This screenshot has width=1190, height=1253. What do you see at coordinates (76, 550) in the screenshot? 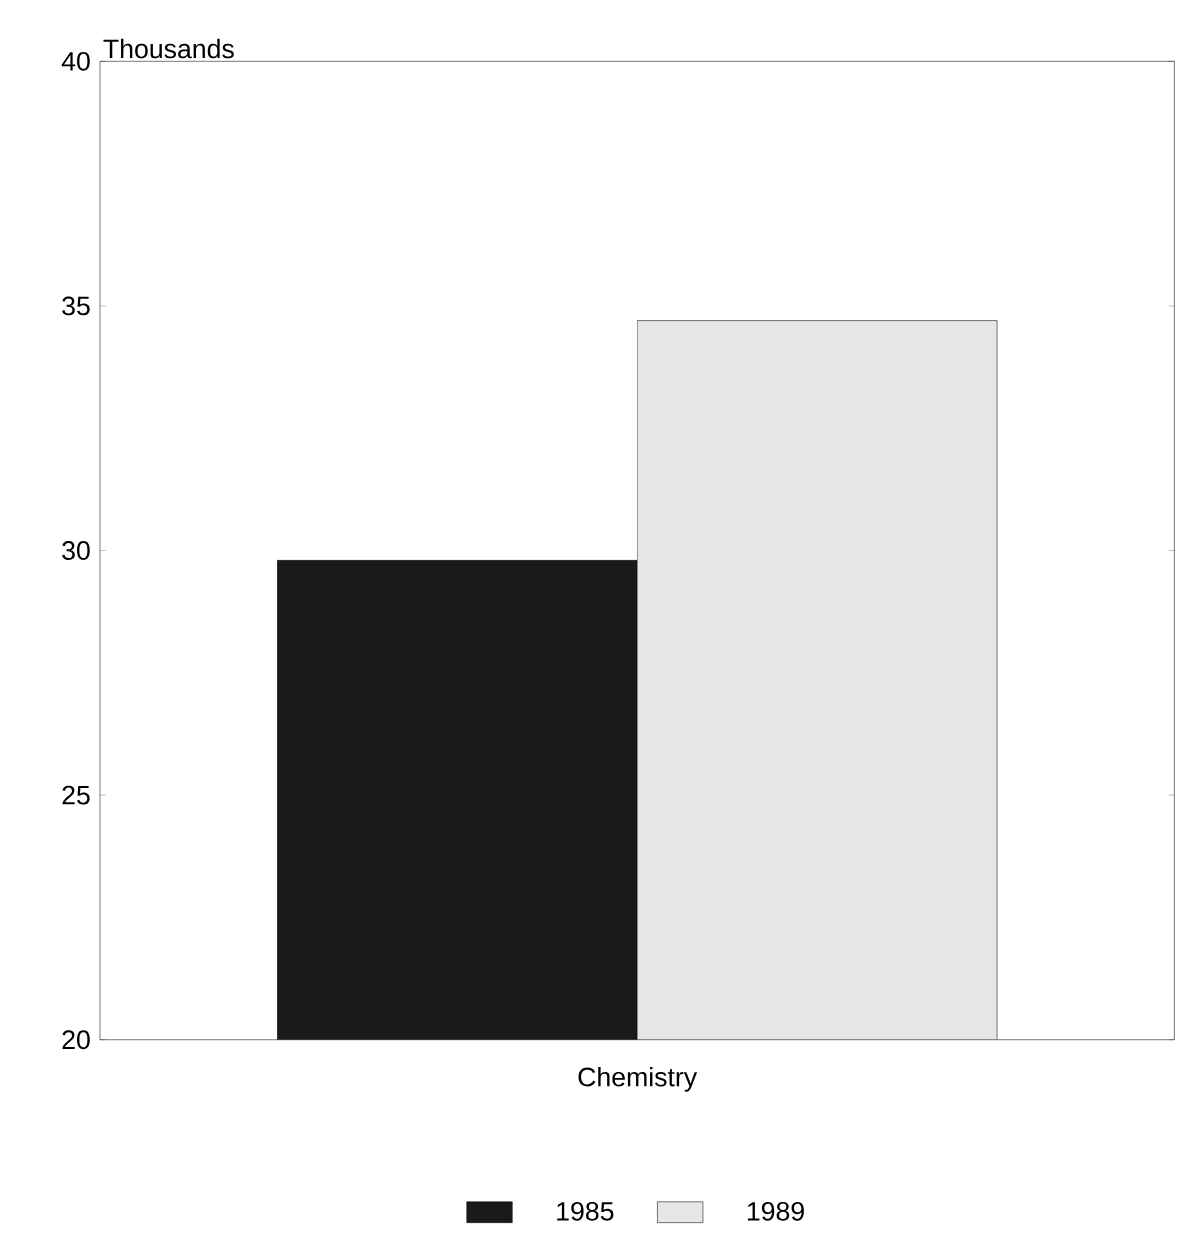
I see `y-tick-label: 30` at bounding box center [76, 550].